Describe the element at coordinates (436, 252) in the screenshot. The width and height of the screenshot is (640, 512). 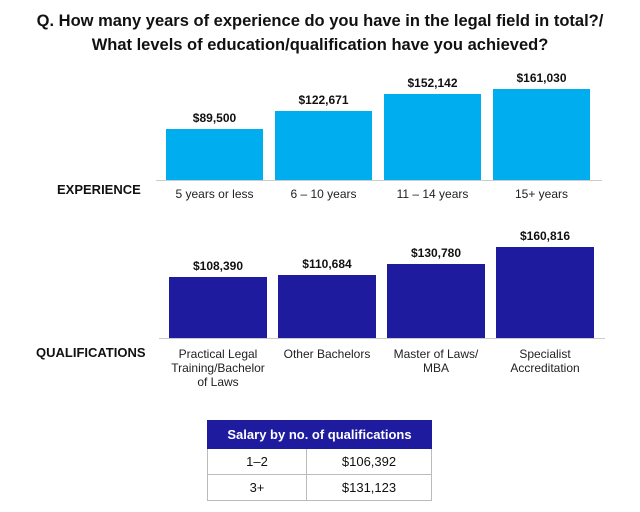
I see `value-label: $130,780` at that location.